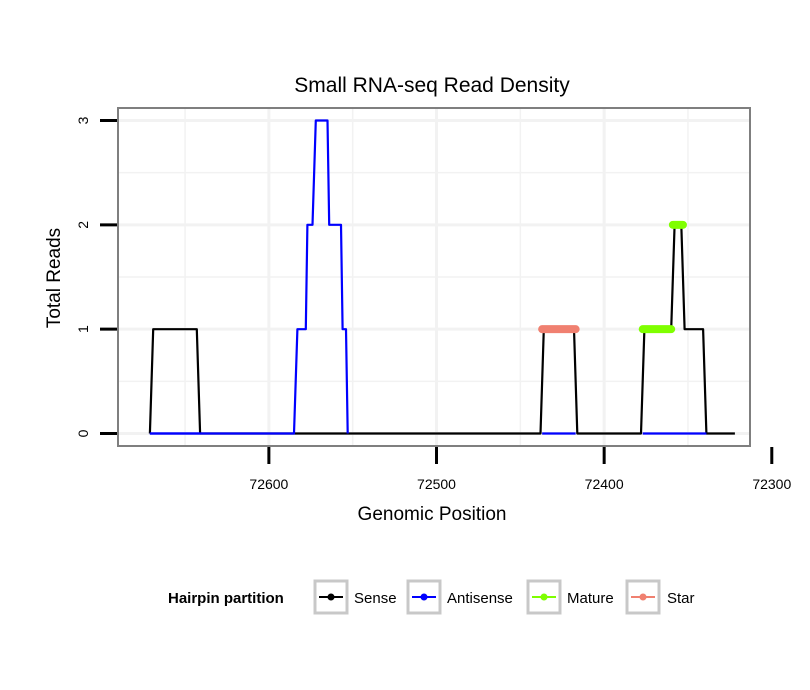  Describe the element at coordinates (83, 433) in the screenshot. I see `y-tick-label: 0` at that location.